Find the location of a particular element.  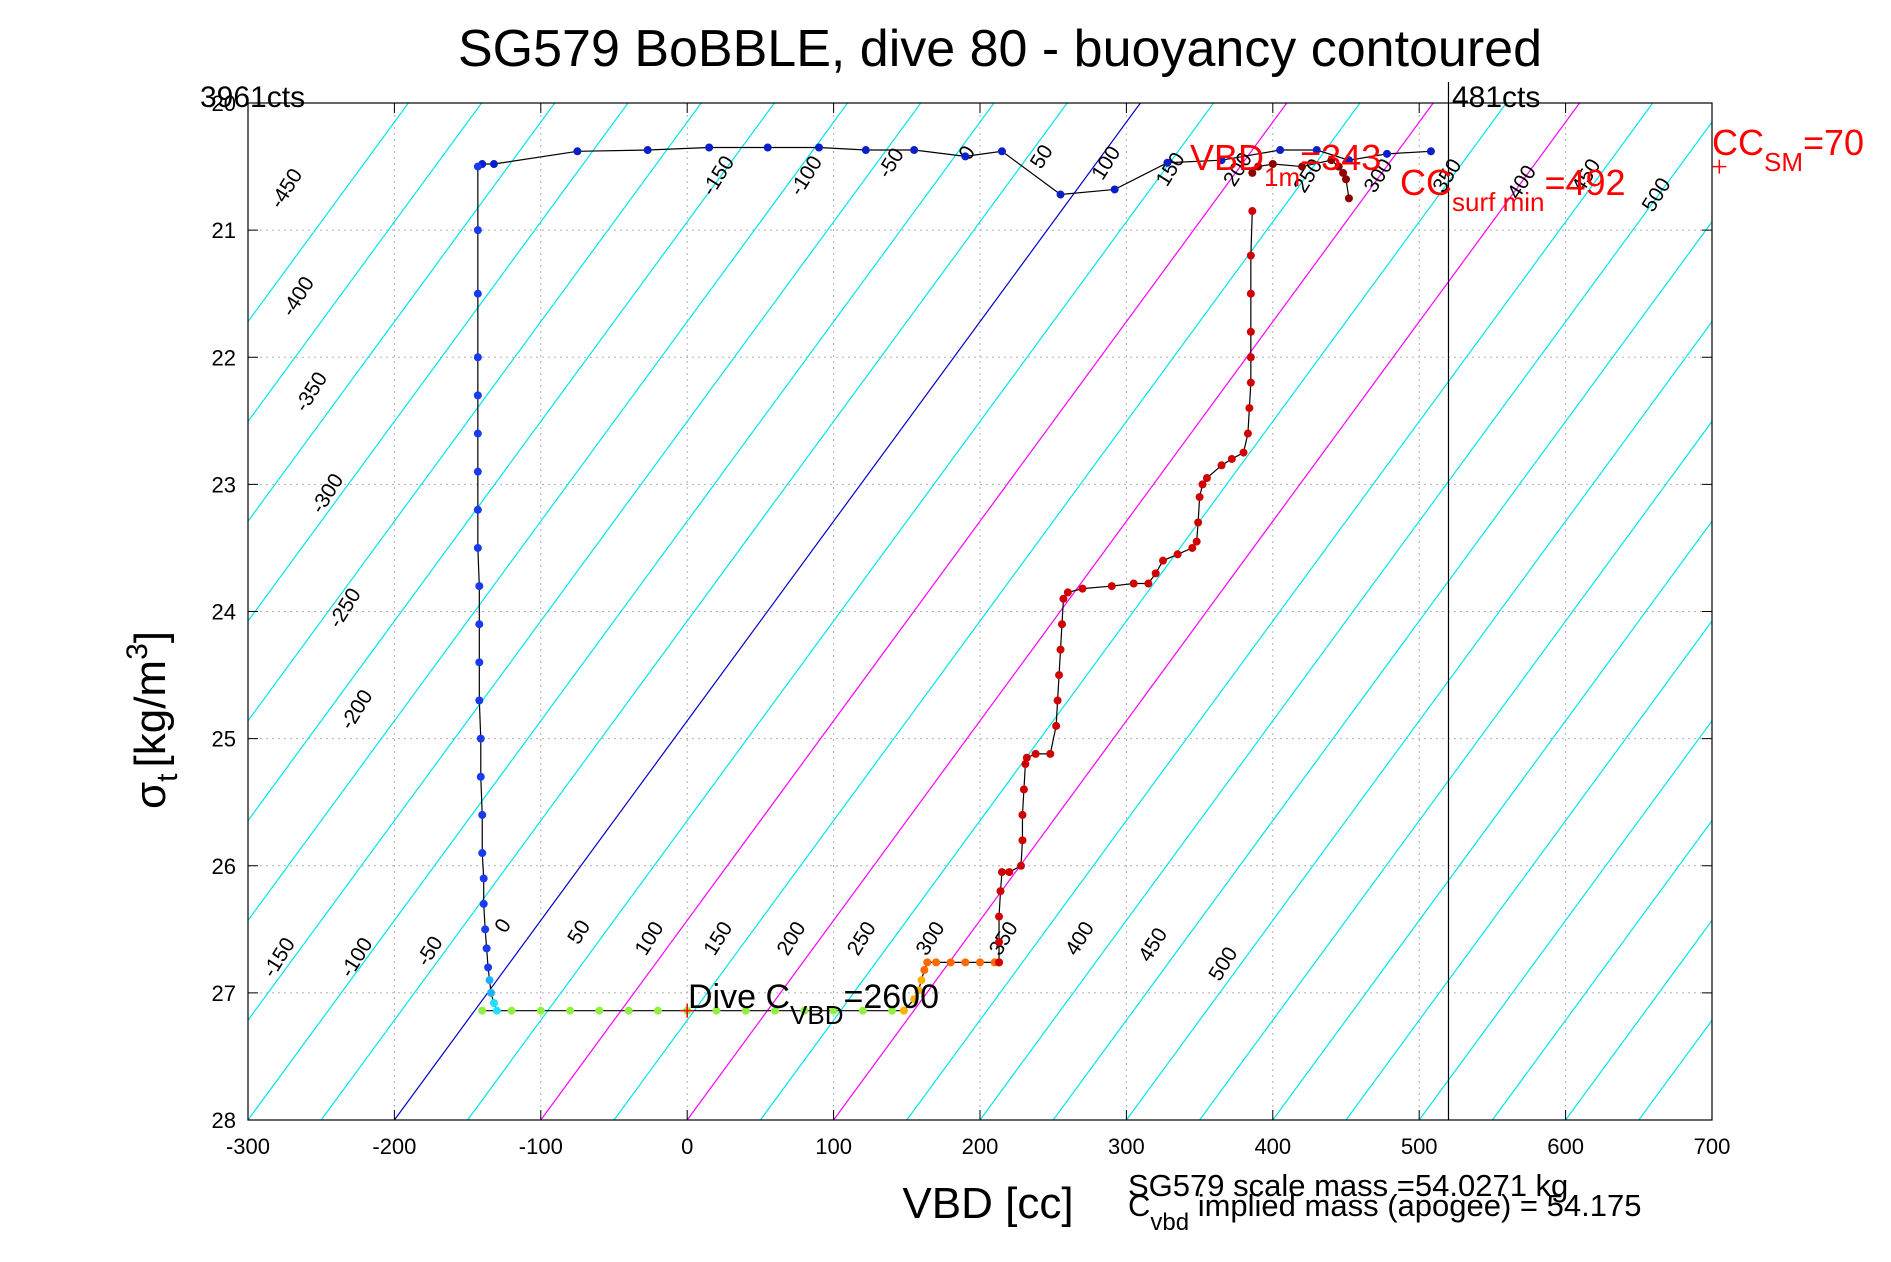

cvbd-implied-mass-text: Cvbd implied mass (apogee) = 54.175 is located at coordinates (1384, 1212).